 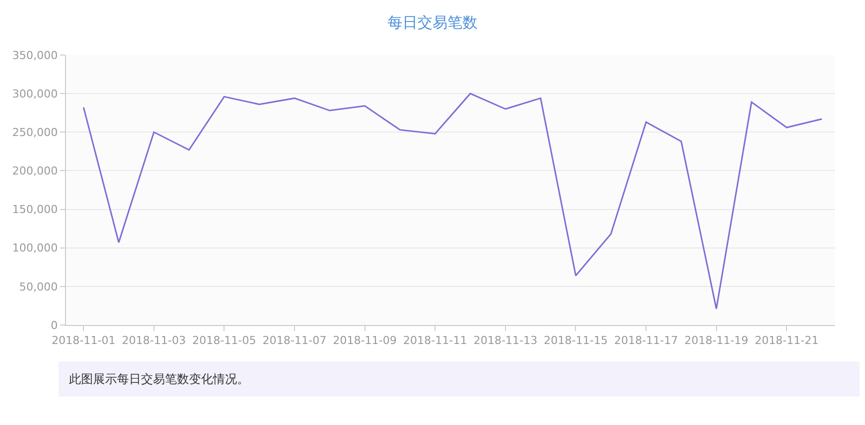 What do you see at coordinates (159, 379) in the screenshot?
I see `text: 此图展示每日交易笔数变化情况。` at bounding box center [159, 379].